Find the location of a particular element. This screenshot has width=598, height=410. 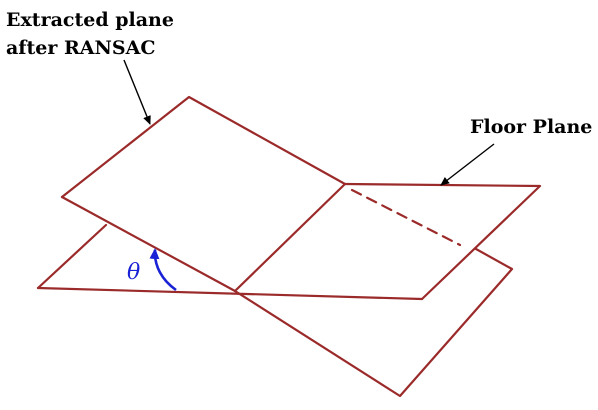

floor-plane-edge-front is located at coordinates (230, 293).